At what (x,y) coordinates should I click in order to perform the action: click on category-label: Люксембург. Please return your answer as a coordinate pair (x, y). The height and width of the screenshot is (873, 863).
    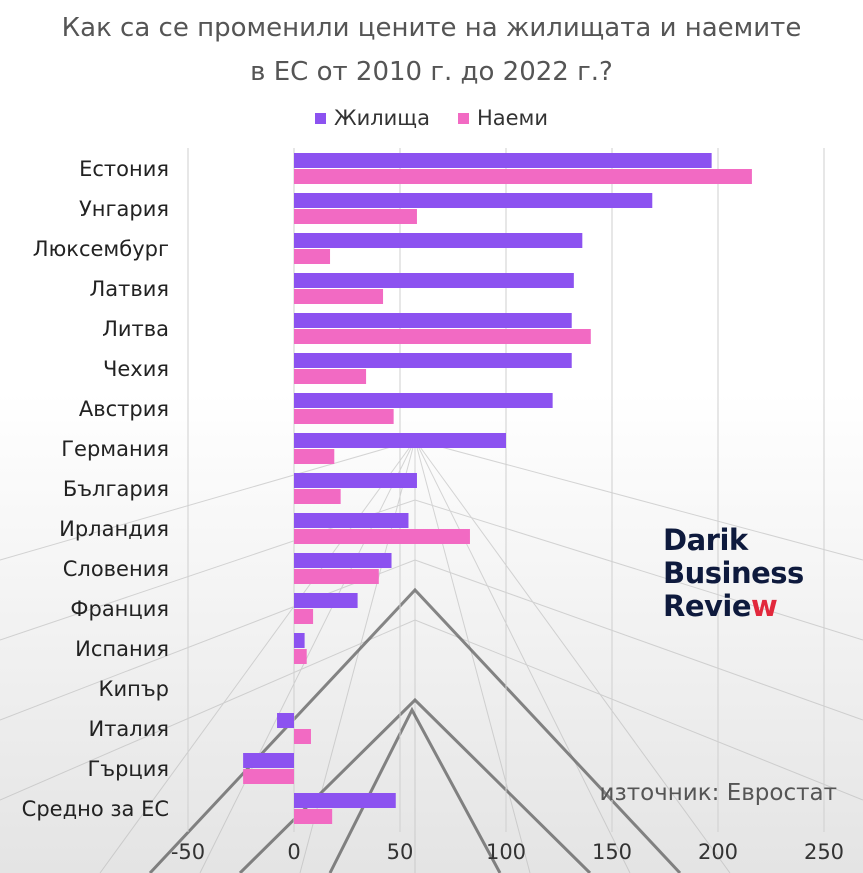
    Looking at the image, I should click on (101, 249).